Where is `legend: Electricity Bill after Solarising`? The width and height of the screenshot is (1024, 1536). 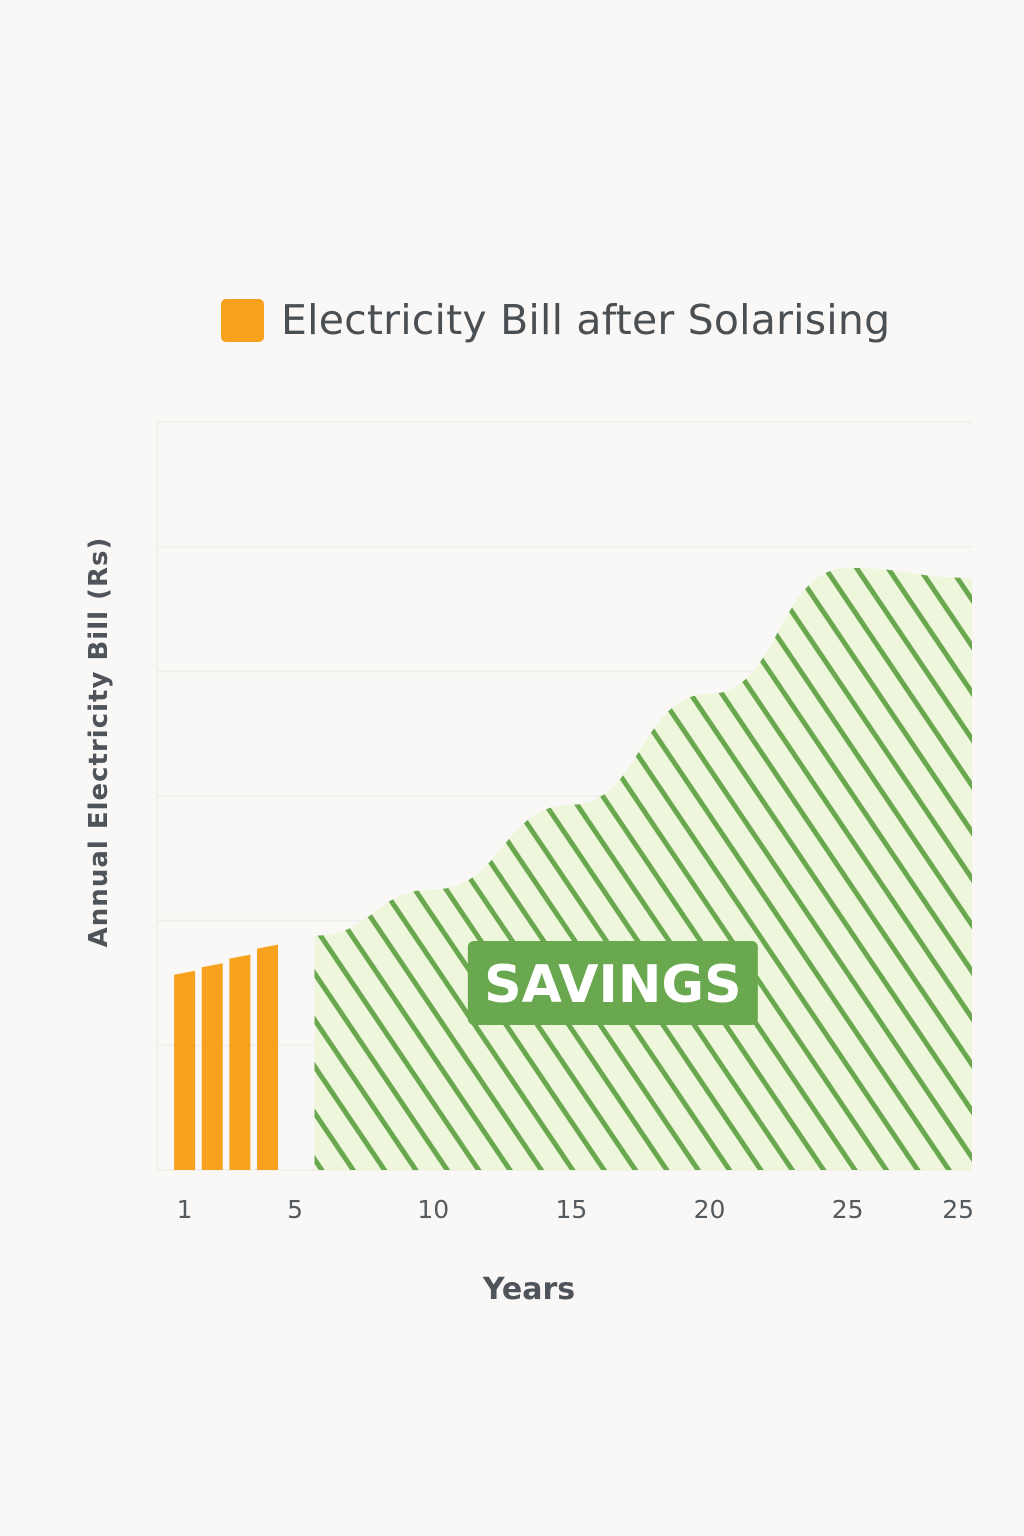
legend: Electricity Bill after Solarising is located at coordinates (555, 320).